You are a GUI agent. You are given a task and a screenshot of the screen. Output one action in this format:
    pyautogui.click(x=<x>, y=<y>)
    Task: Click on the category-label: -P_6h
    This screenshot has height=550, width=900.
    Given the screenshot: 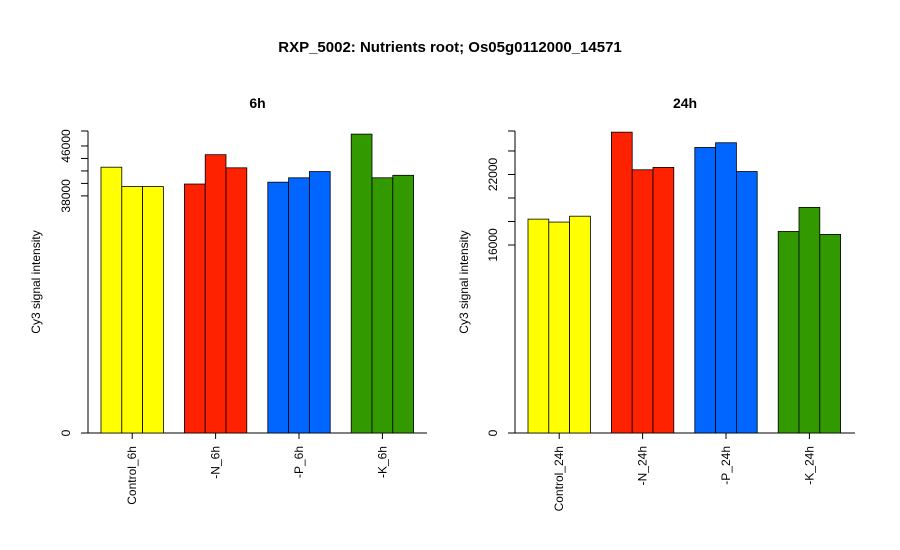 What is the action you would take?
    pyautogui.click(x=299, y=462)
    